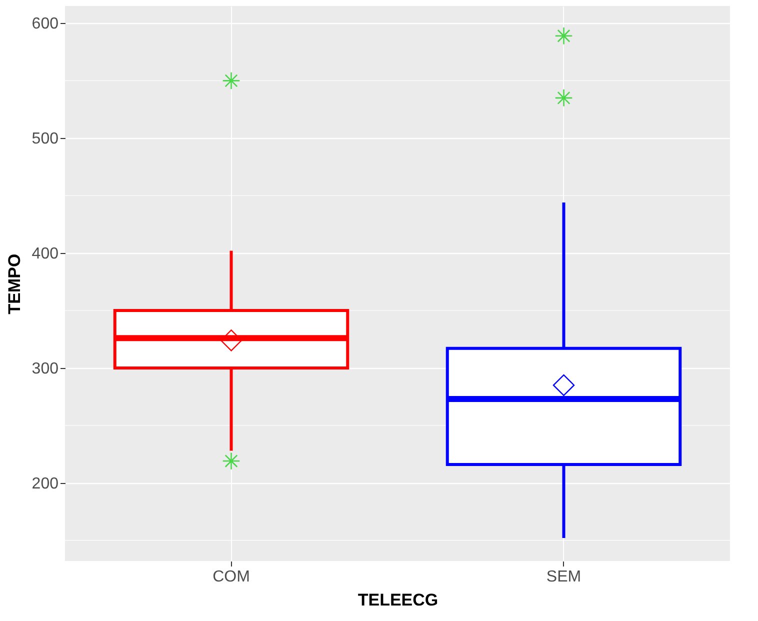 The width and height of the screenshot is (758, 621). What do you see at coordinates (398, 600) in the screenshot?
I see `x-axis-title: TELEECG` at bounding box center [398, 600].